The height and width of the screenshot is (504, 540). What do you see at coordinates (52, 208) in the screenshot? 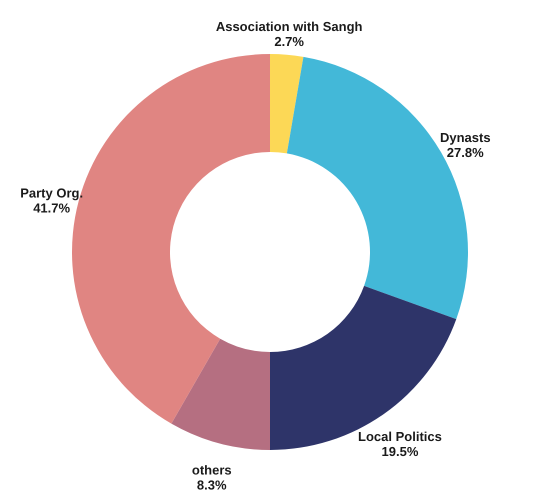
I see `data-label: 41.7%` at bounding box center [52, 208].